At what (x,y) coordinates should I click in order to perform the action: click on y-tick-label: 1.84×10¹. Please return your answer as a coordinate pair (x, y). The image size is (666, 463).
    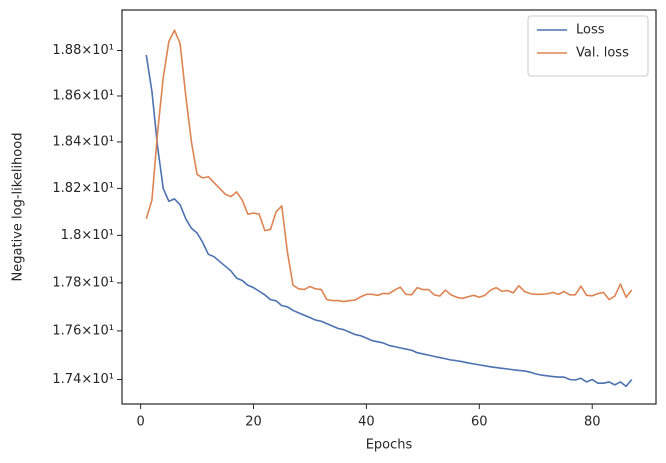
    Looking at the image, I should click on (83, 141).